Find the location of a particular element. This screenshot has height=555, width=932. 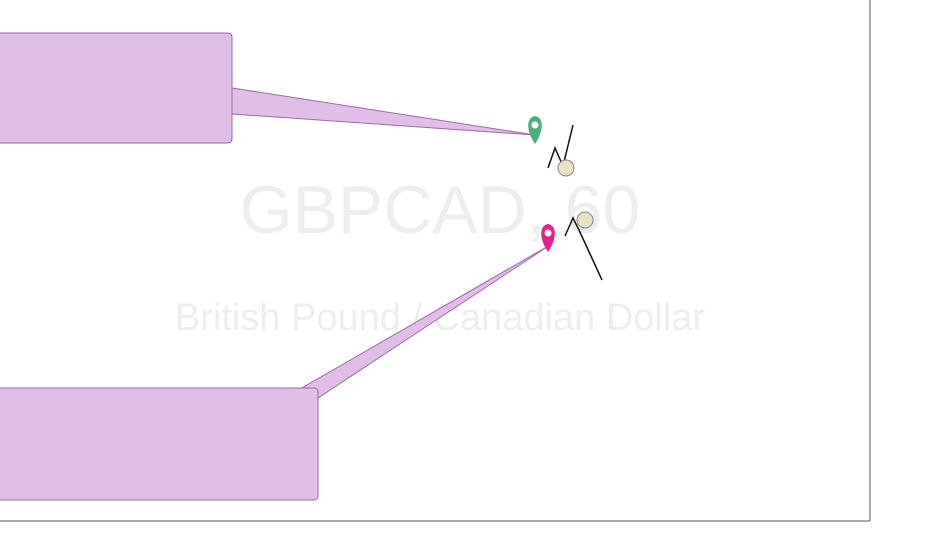

watermark-description: British Pound / Canadian Dollar is located at coordinates (440, 318).